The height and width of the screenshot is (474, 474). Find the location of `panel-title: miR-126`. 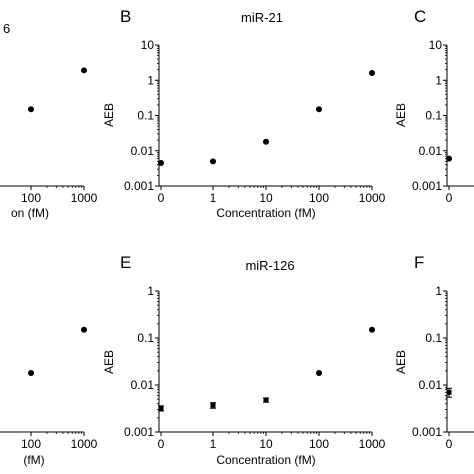

panel-title: miR-126 is located at coordinates (269, 265).